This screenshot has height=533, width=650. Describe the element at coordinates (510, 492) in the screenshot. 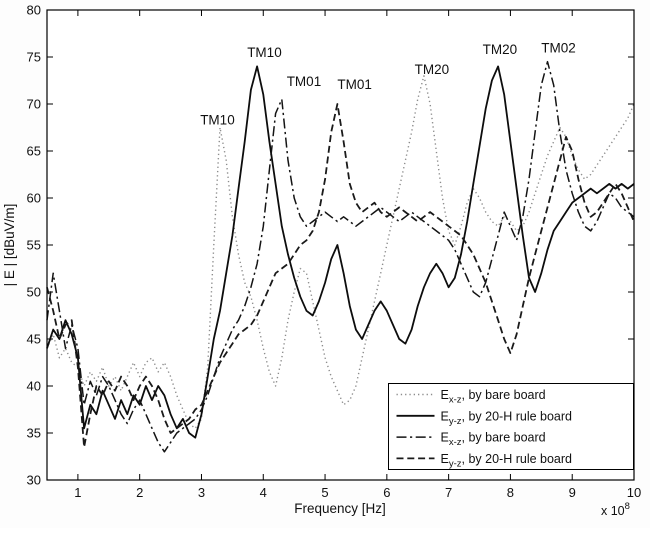

I see `x-tick-label: 8` at that location.